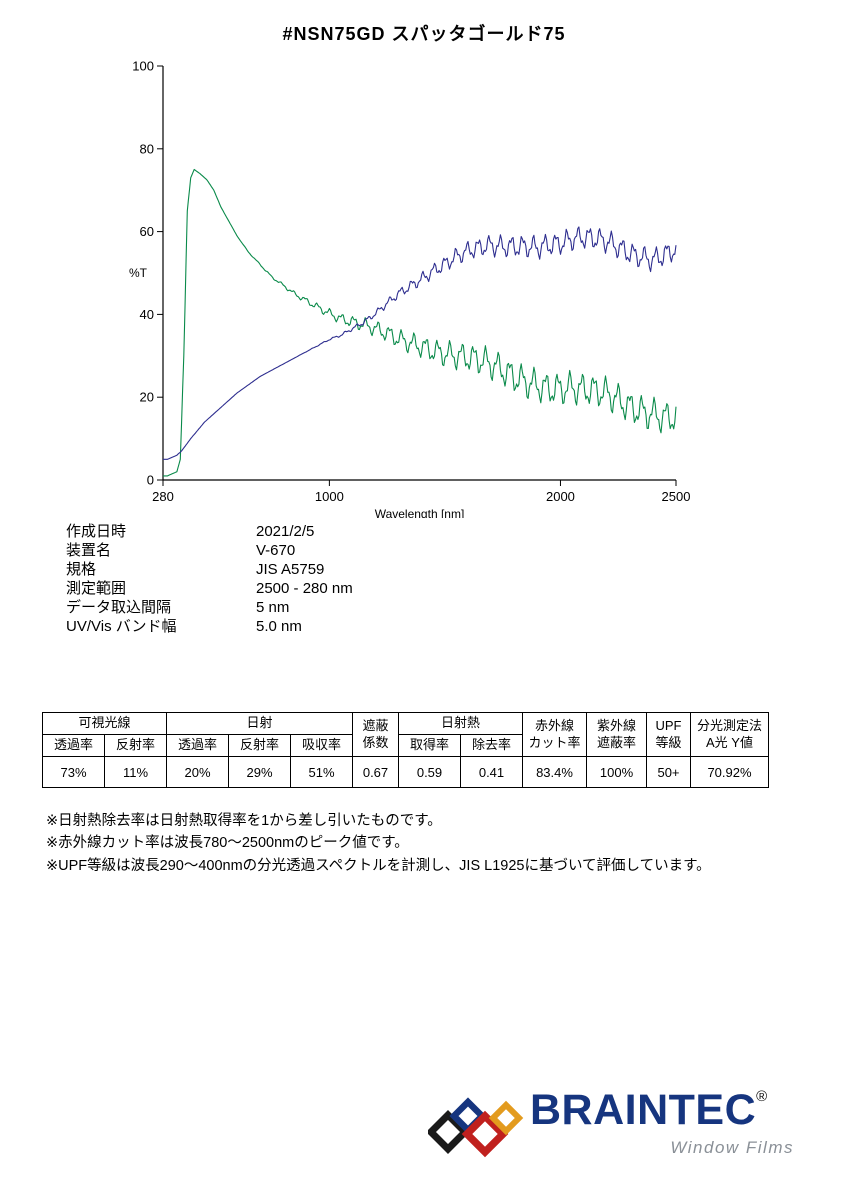 This screenshot has height=1200, width=848. What do you see at coordinates (209, 626) in the screenshot?
I see `meta-row: UV/Vis バンド幅 5.0 nm` at bounding box center [209, 626].